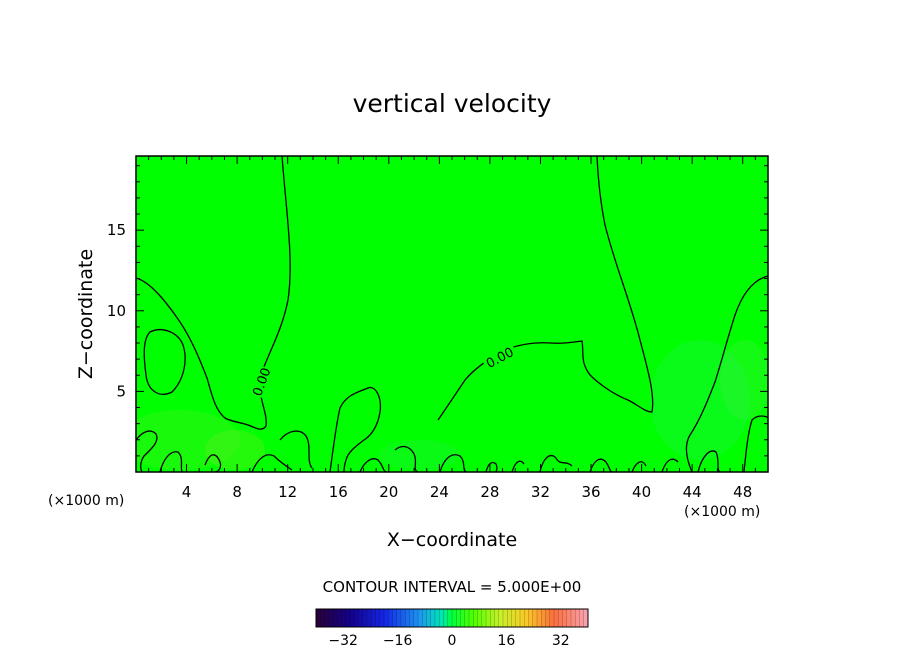 Image resolution: width=904 pixels, height=654 pixels. Describe the element at coordinates (164, 362) in the screenshot. I see `contour-left-eddy` at that location.